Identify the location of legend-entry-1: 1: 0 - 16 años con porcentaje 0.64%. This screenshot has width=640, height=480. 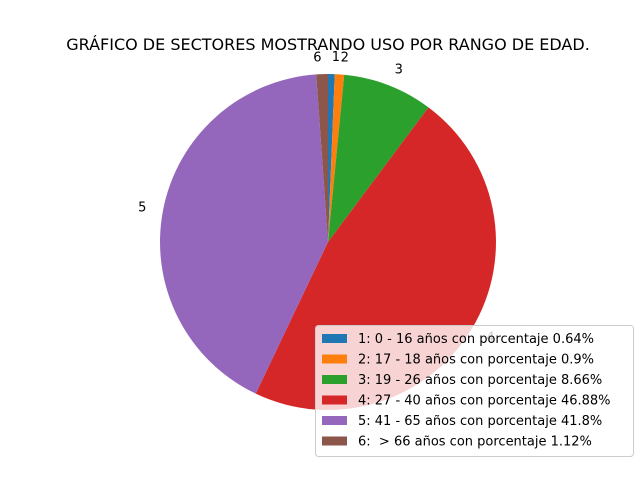
(476, 339).